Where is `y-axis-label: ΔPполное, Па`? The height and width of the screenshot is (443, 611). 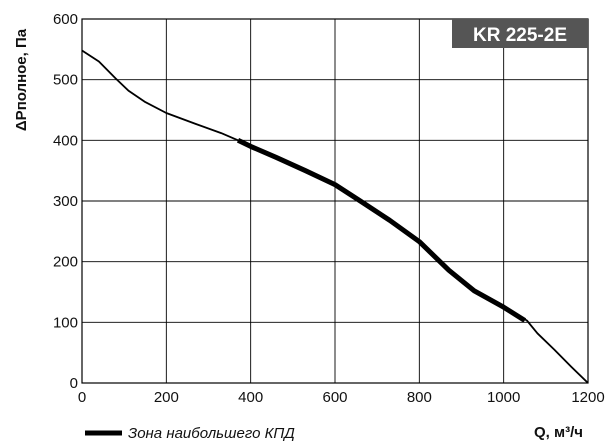 y-axis-label: ΔPполное, Па is located at coordinates (21, 79).